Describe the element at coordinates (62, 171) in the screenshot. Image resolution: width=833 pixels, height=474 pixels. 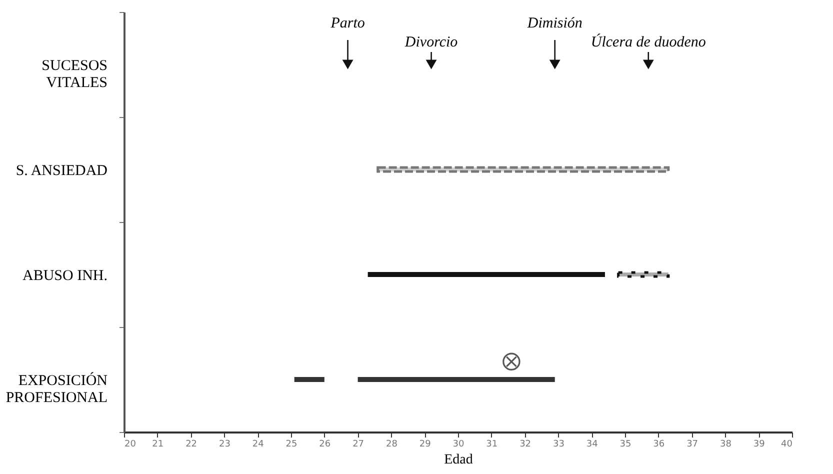
I see `y-tick-label: S. ANSIEDAD` at that location.